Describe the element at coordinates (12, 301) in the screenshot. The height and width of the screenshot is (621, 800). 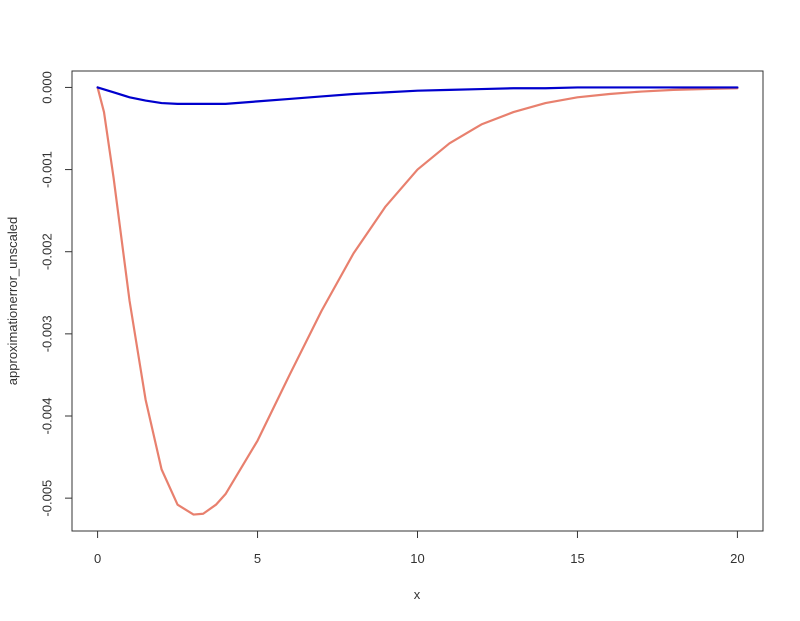
I see `y-axis-title: approximationerror_unscaled` at that location.